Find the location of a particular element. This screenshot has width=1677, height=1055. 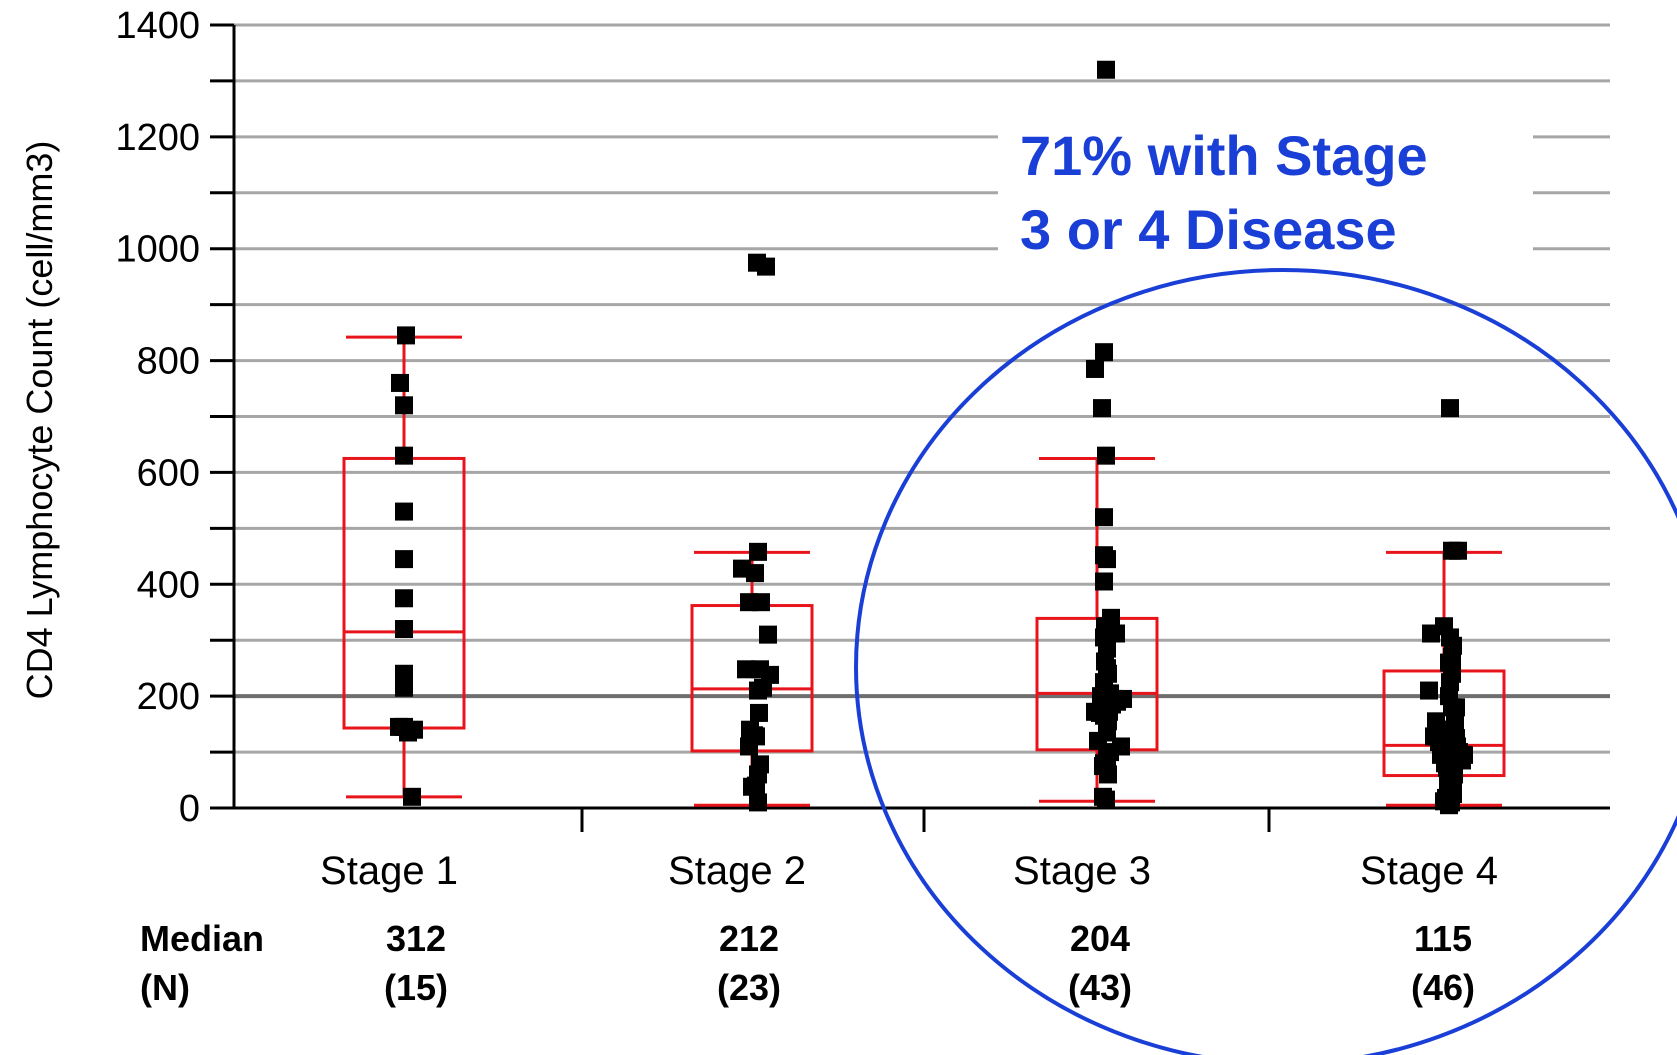

y-tick-label: 400 is located at coordinates (168, 585).